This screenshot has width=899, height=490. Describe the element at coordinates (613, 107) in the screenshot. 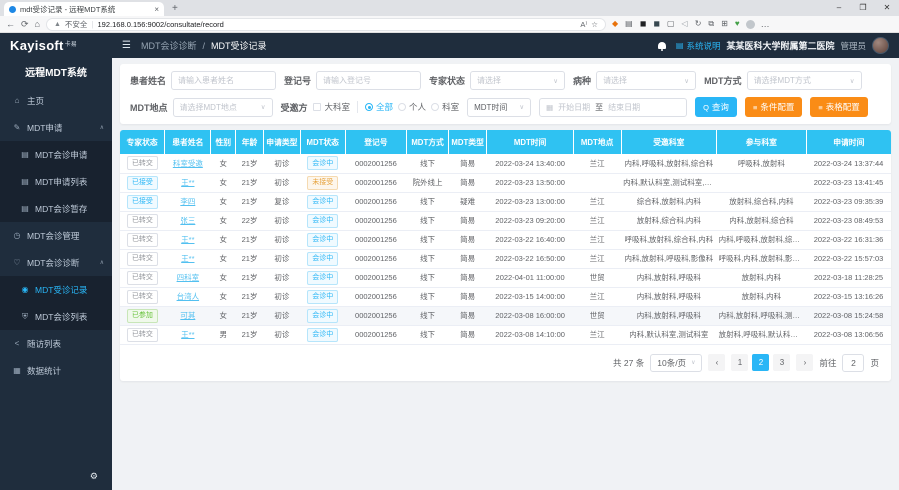

I see `date-range-picker: ▦ 开始日期 至 结束日期` at that location.